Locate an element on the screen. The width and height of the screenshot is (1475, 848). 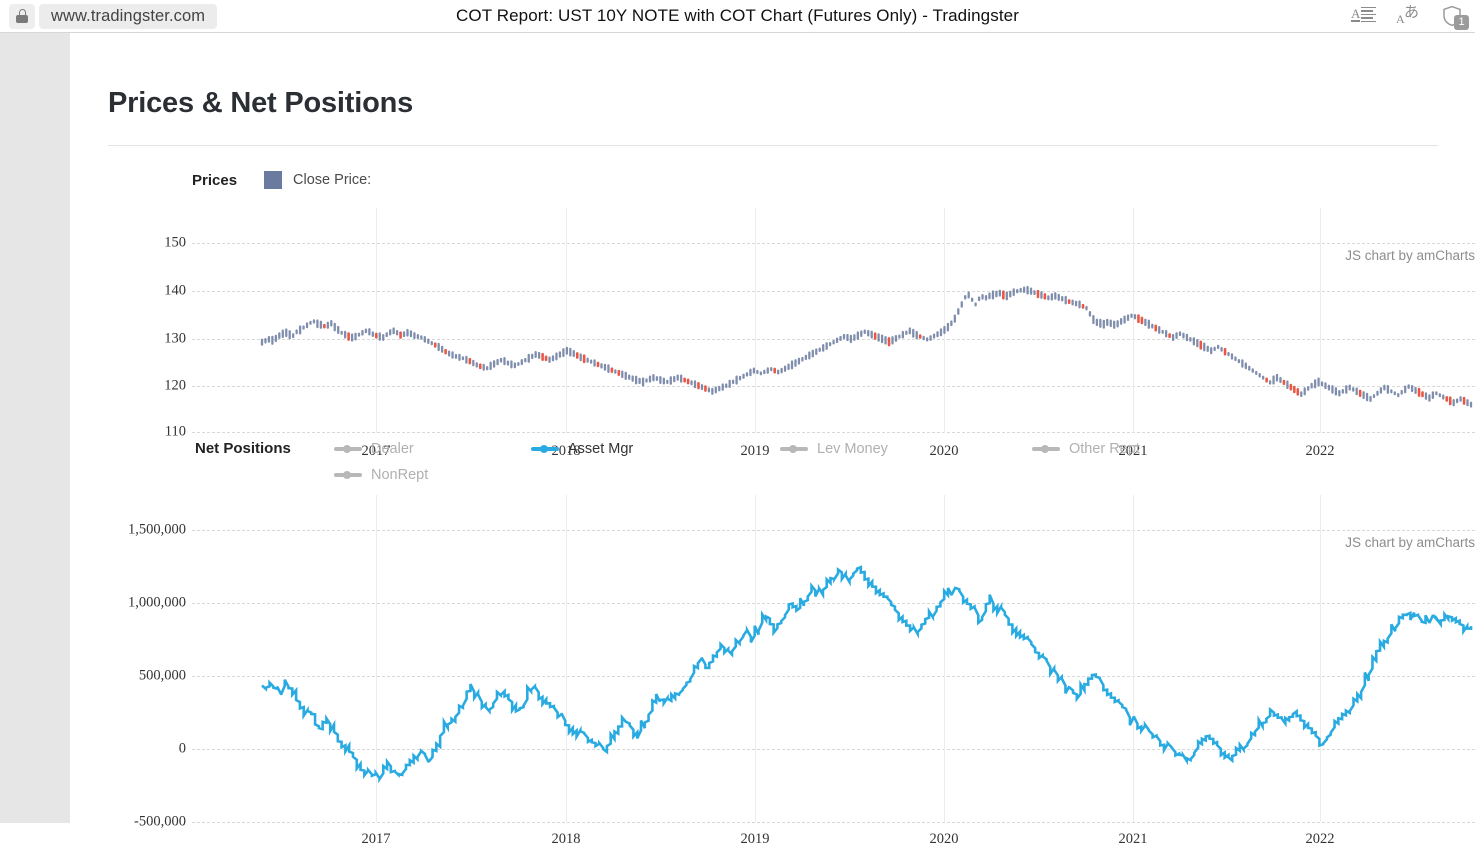
legend-item-lev-money: Lev Money is located at coordinates (834, 449).